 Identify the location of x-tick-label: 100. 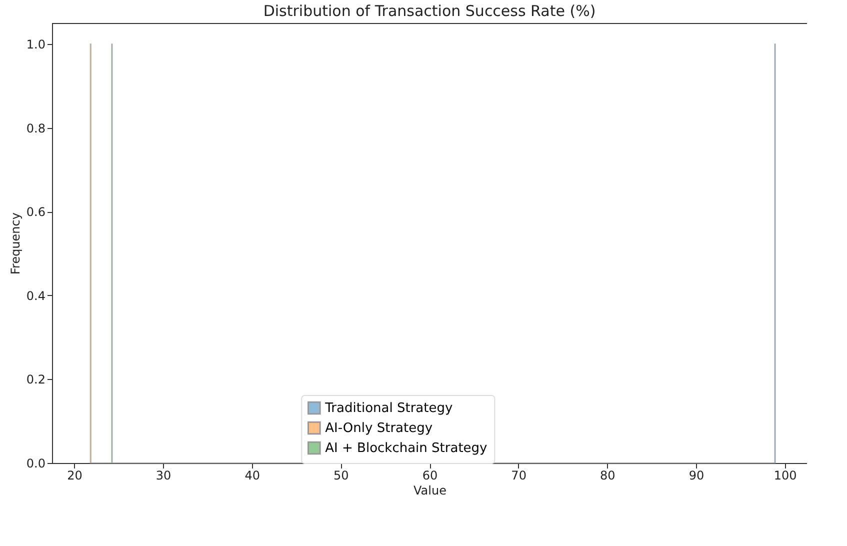
(785, 475).